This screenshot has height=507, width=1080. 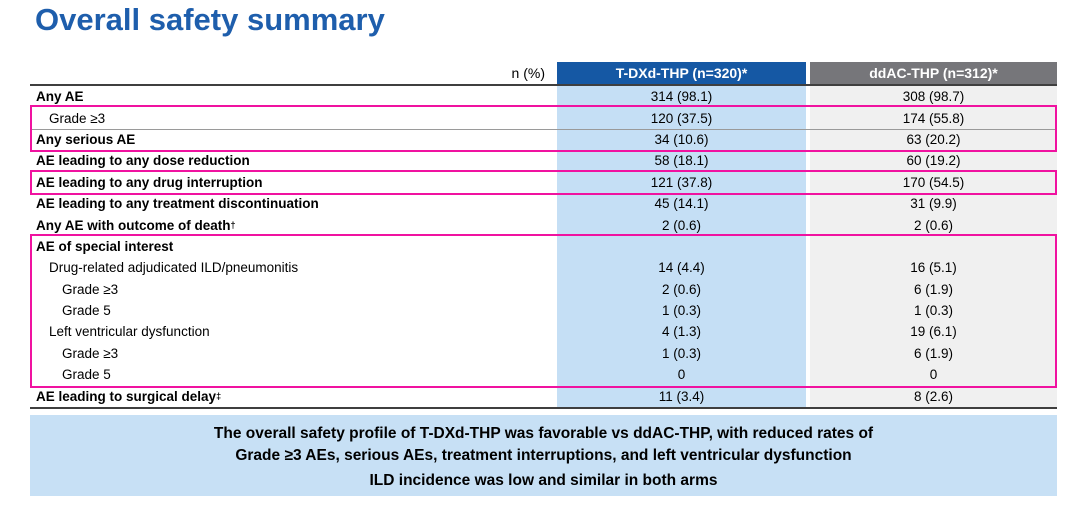 I want to click on row-label: Any AE, so click(x=293, y=96).